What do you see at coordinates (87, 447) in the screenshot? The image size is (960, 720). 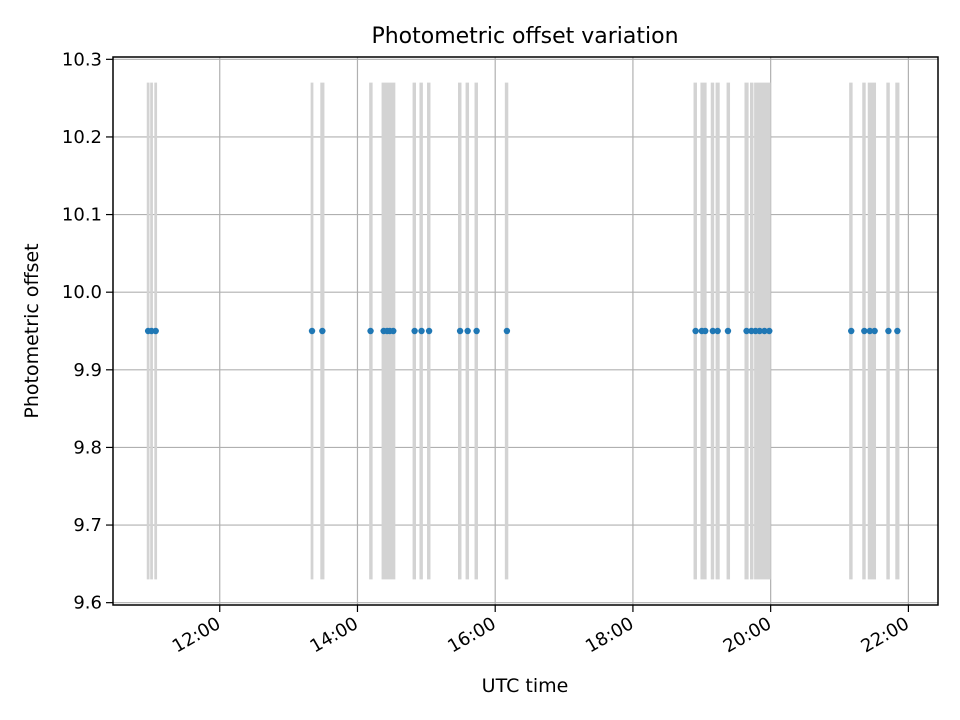 I see `y-tick-label: 9.8` at bounding box center [87, 447].